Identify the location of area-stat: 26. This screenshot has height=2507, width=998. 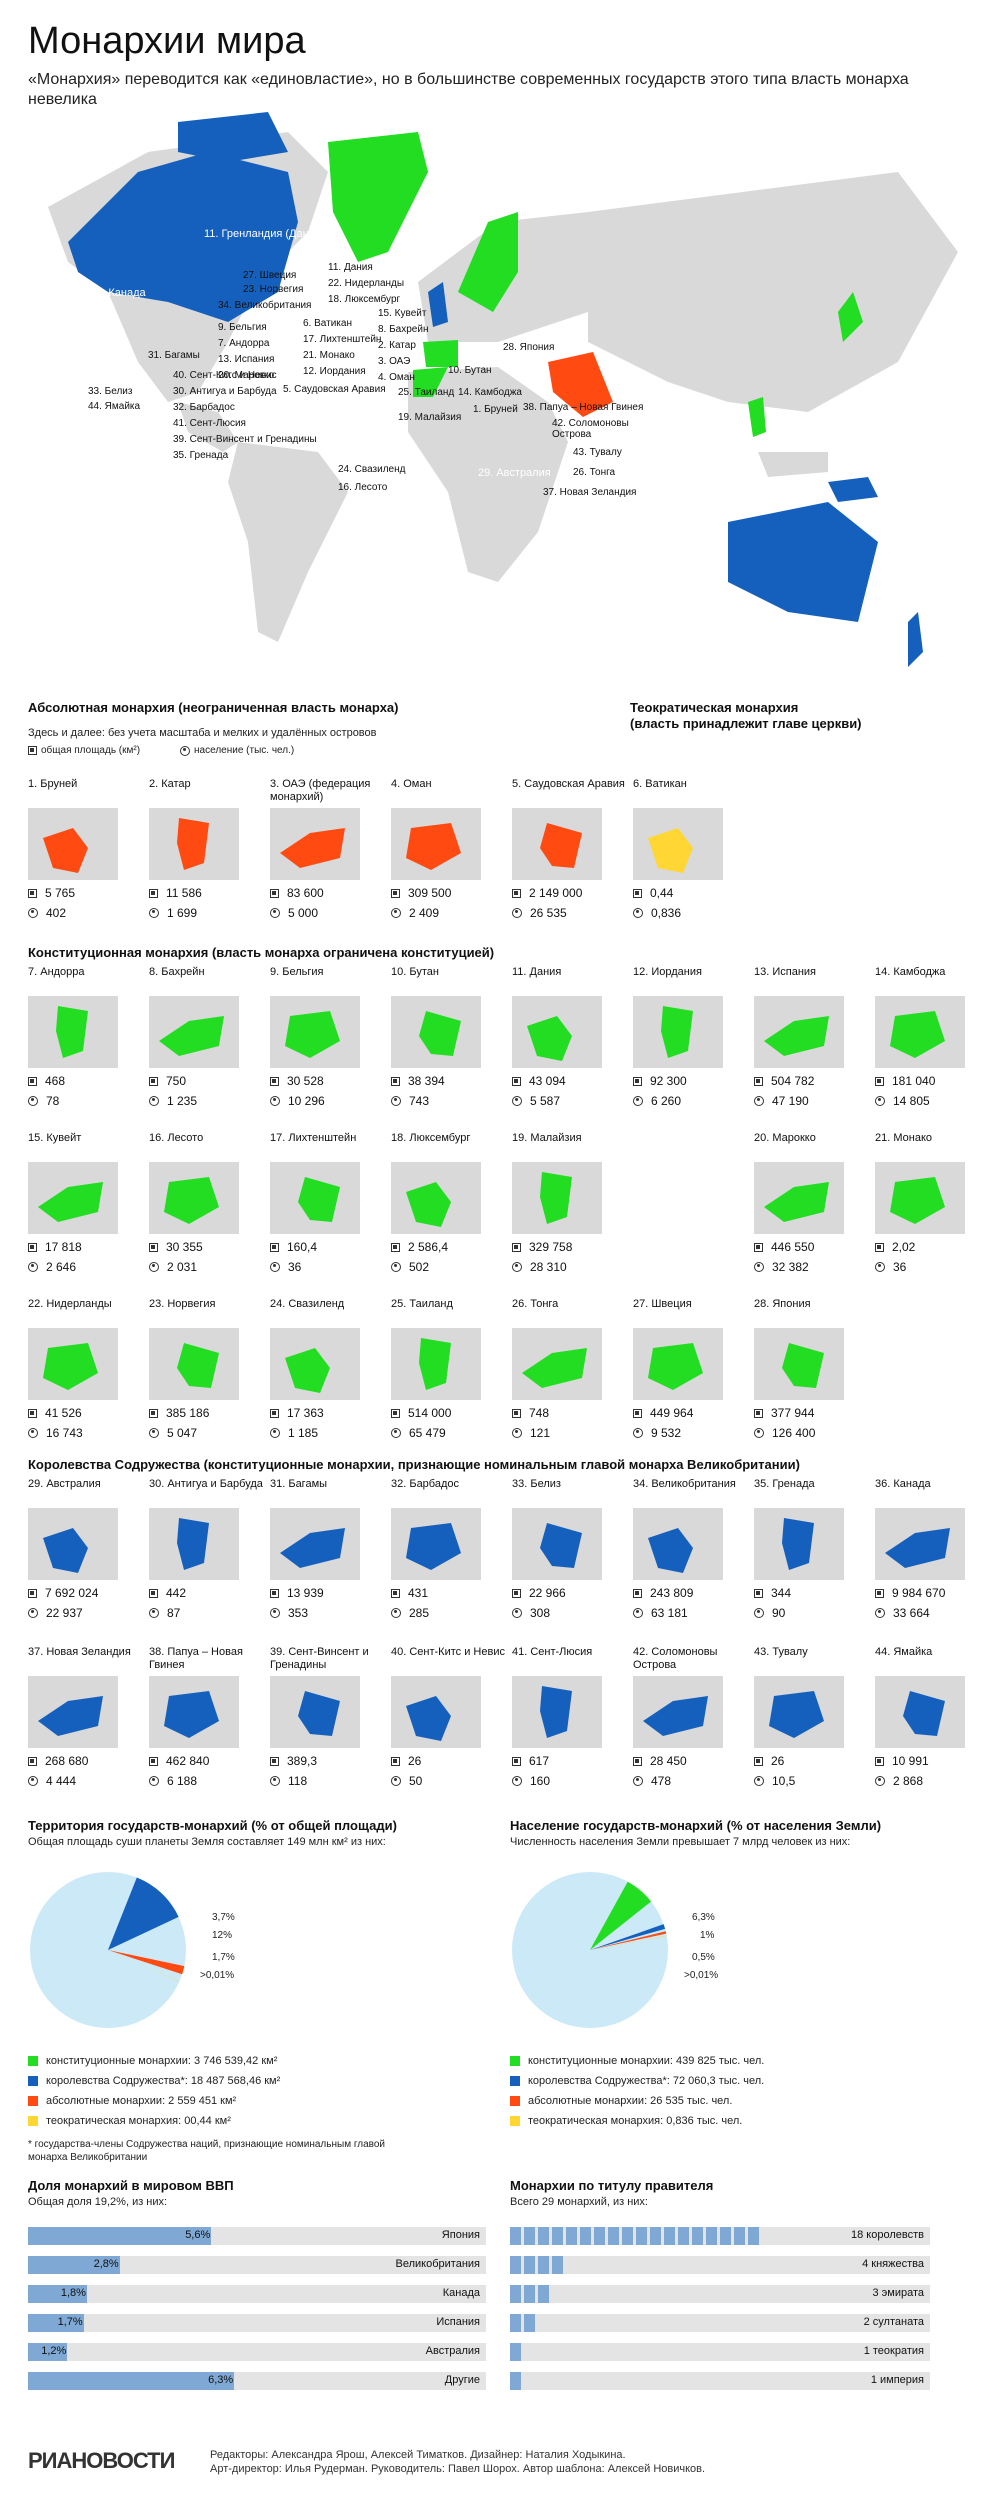
(814, 1761).